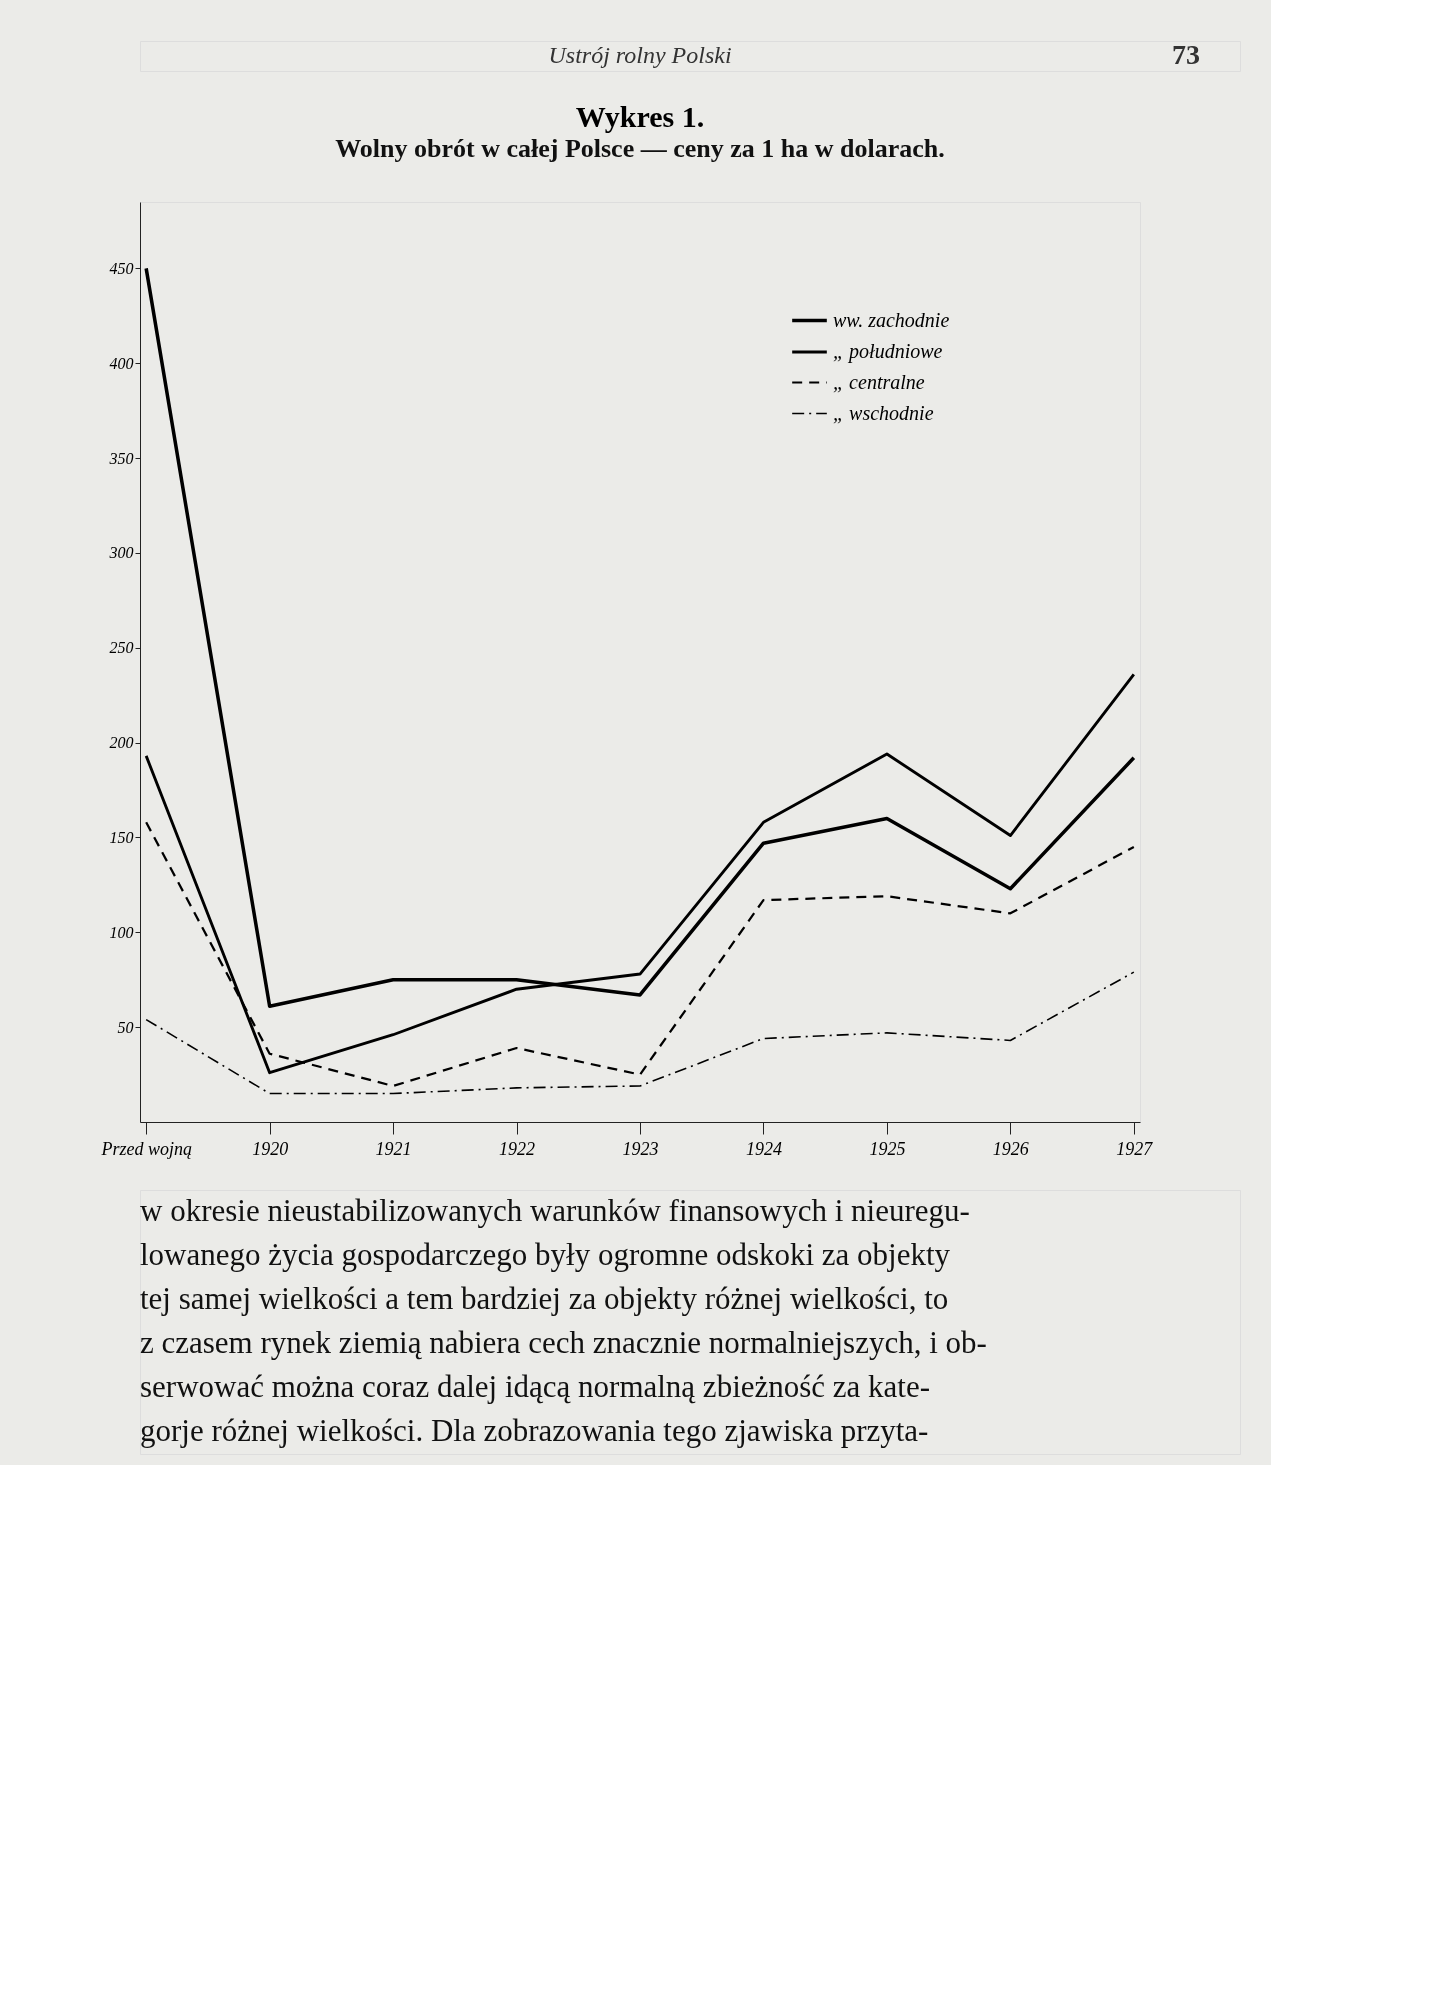 The width and height of the screenshot is (1445, 2005). What do you see at coordinates (121, 553) in the screenshot?
I see `y-tick-label: 300` at bounding box center [121, 553].